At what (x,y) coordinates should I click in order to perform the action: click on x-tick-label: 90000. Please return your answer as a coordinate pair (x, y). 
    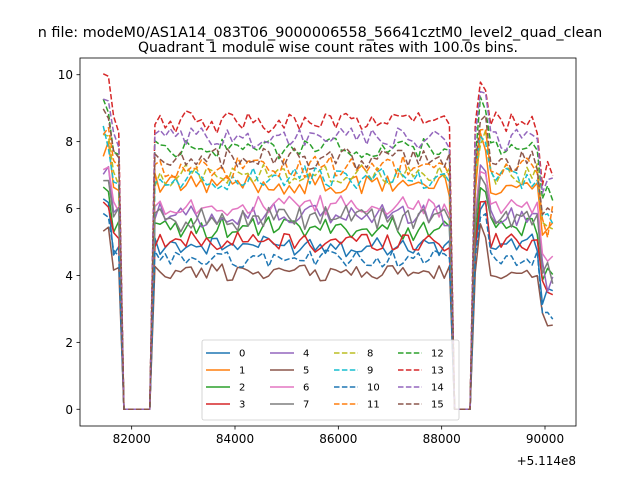
    Looking at the image, I should click on (545, 439).